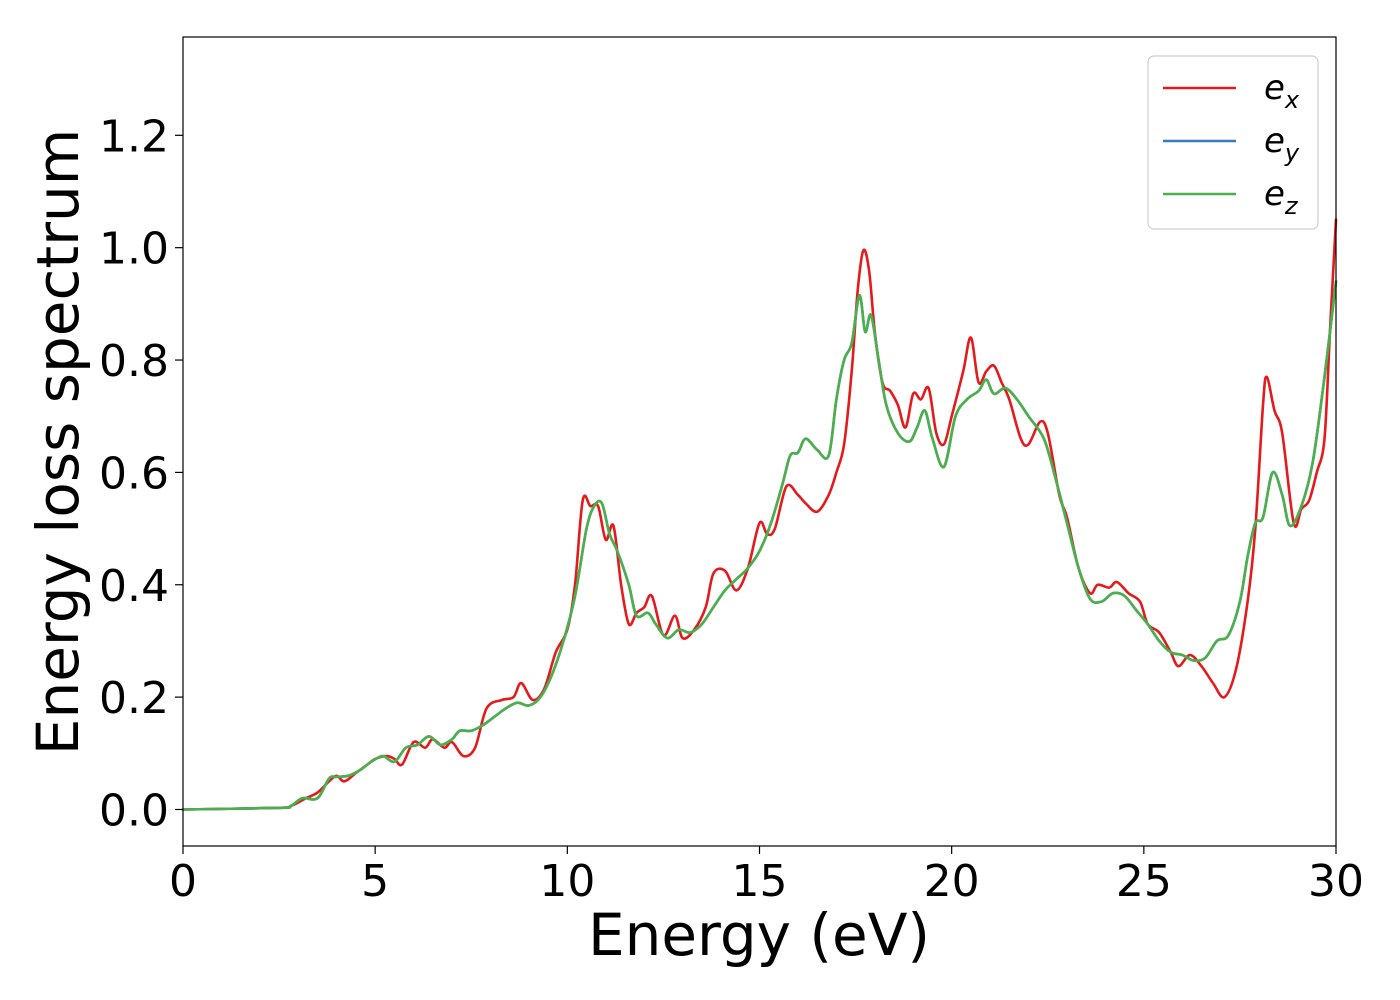  I want to click on y-tick-label: 0.0, so click(134, 810).